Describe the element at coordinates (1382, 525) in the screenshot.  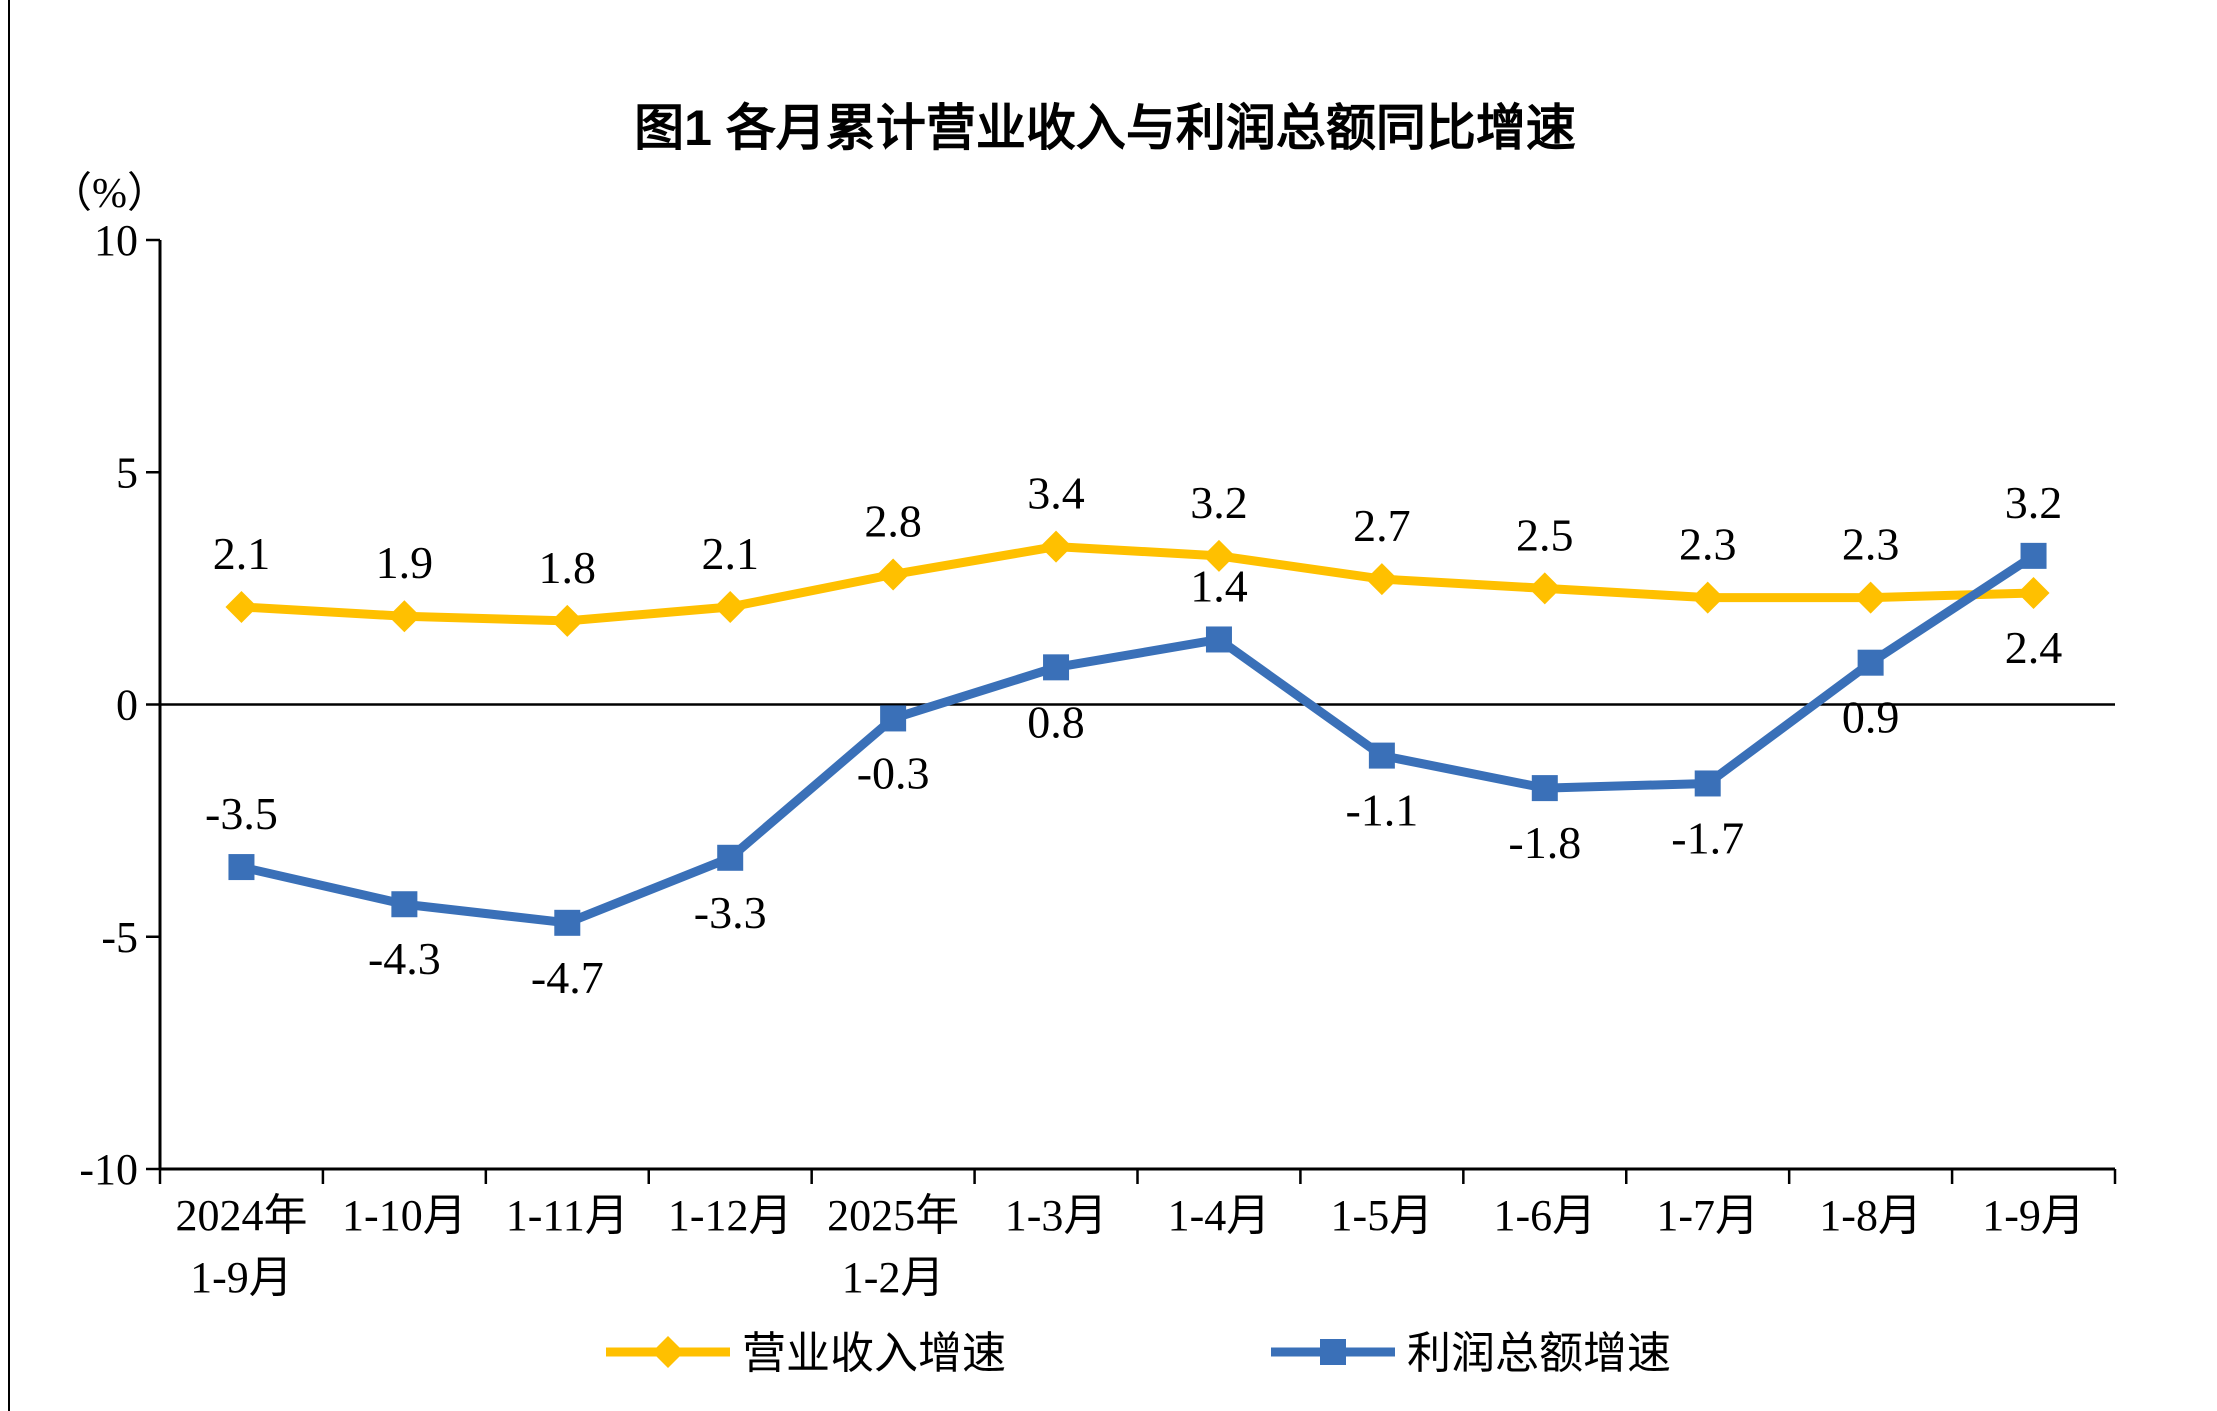
I see `data-label: 2.7` at that location.